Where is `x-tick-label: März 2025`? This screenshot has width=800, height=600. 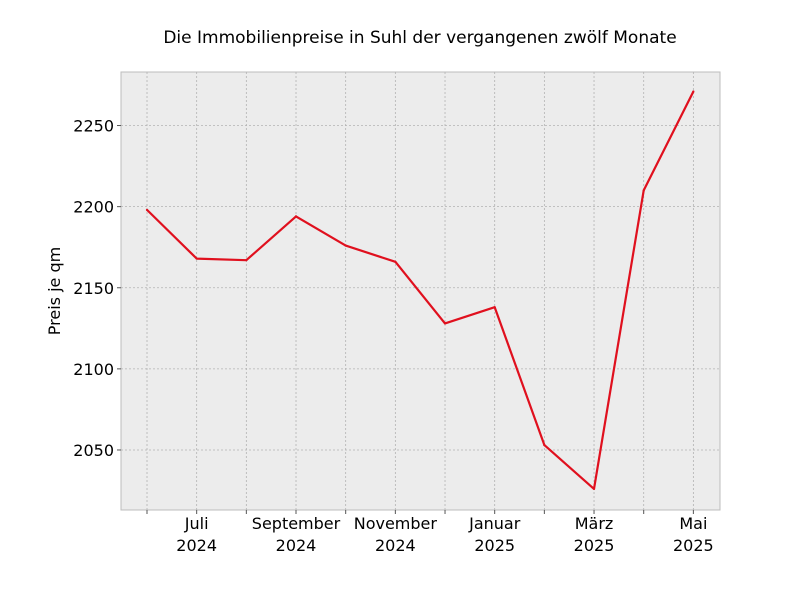 x-tick-label: März 2025 is located at coordinates (594, 534).